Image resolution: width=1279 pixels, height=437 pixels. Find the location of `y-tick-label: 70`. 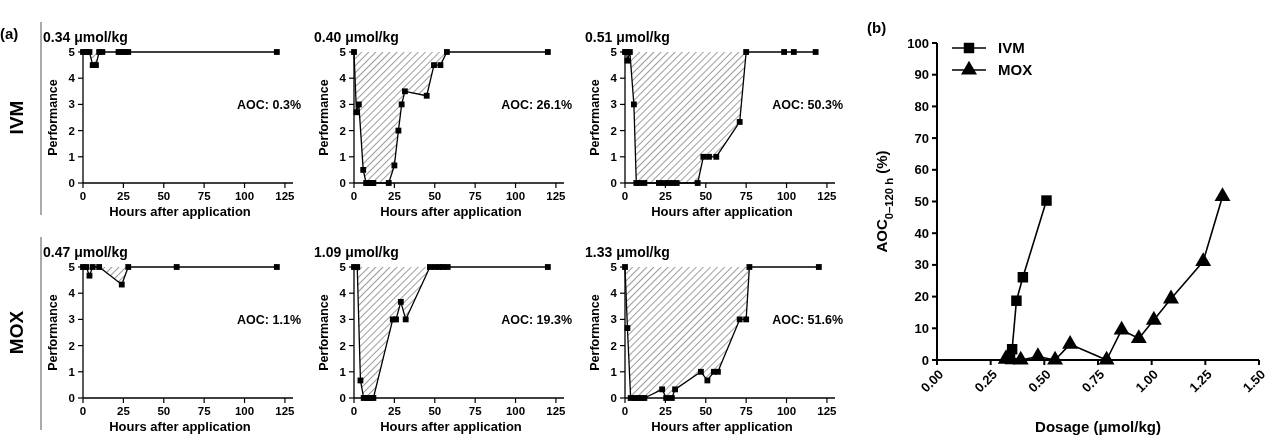

y-tick-label: 70 is located at coordinates (921, 138).